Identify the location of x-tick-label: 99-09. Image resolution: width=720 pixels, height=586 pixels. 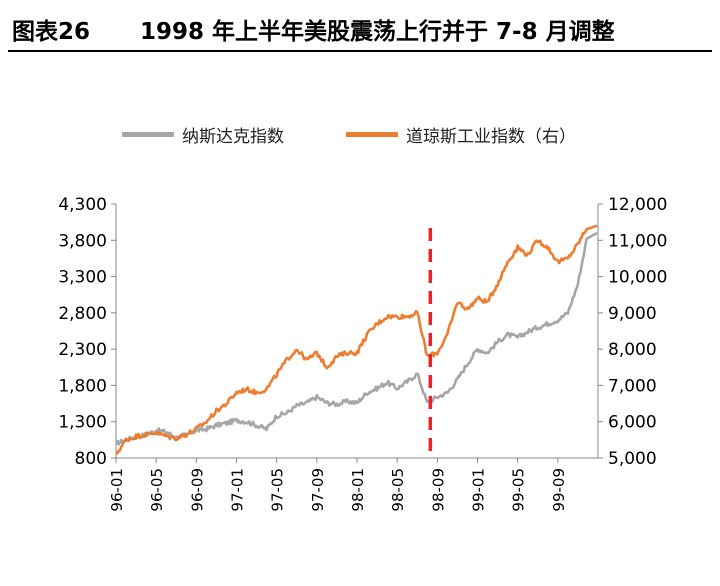
(559, 490).